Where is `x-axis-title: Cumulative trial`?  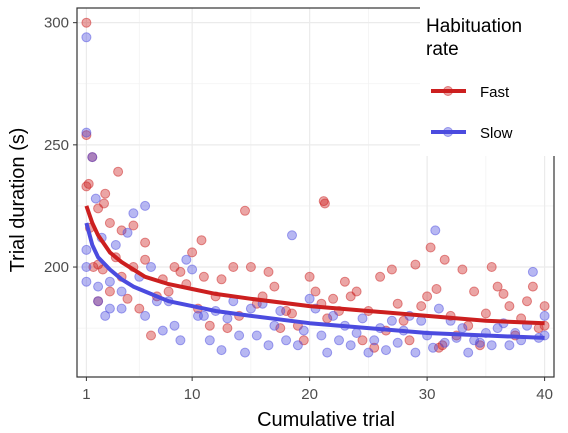 x-axis-title: Cumulative trial is located at coordinates (326, 420).